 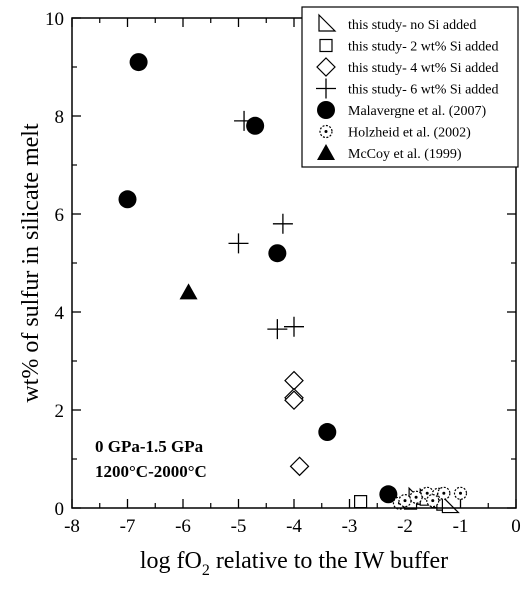 What do you see at coordinates (239, 526) in the screenshot?
I see `x-tick-label: -5` at bounding box center [239, 526].